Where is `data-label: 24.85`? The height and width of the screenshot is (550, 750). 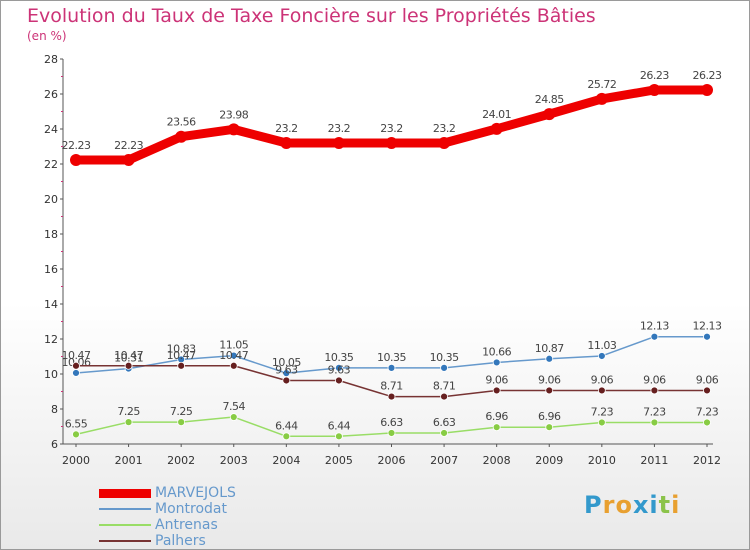 data-label: 24.85 is located at coordinates (549, 99).